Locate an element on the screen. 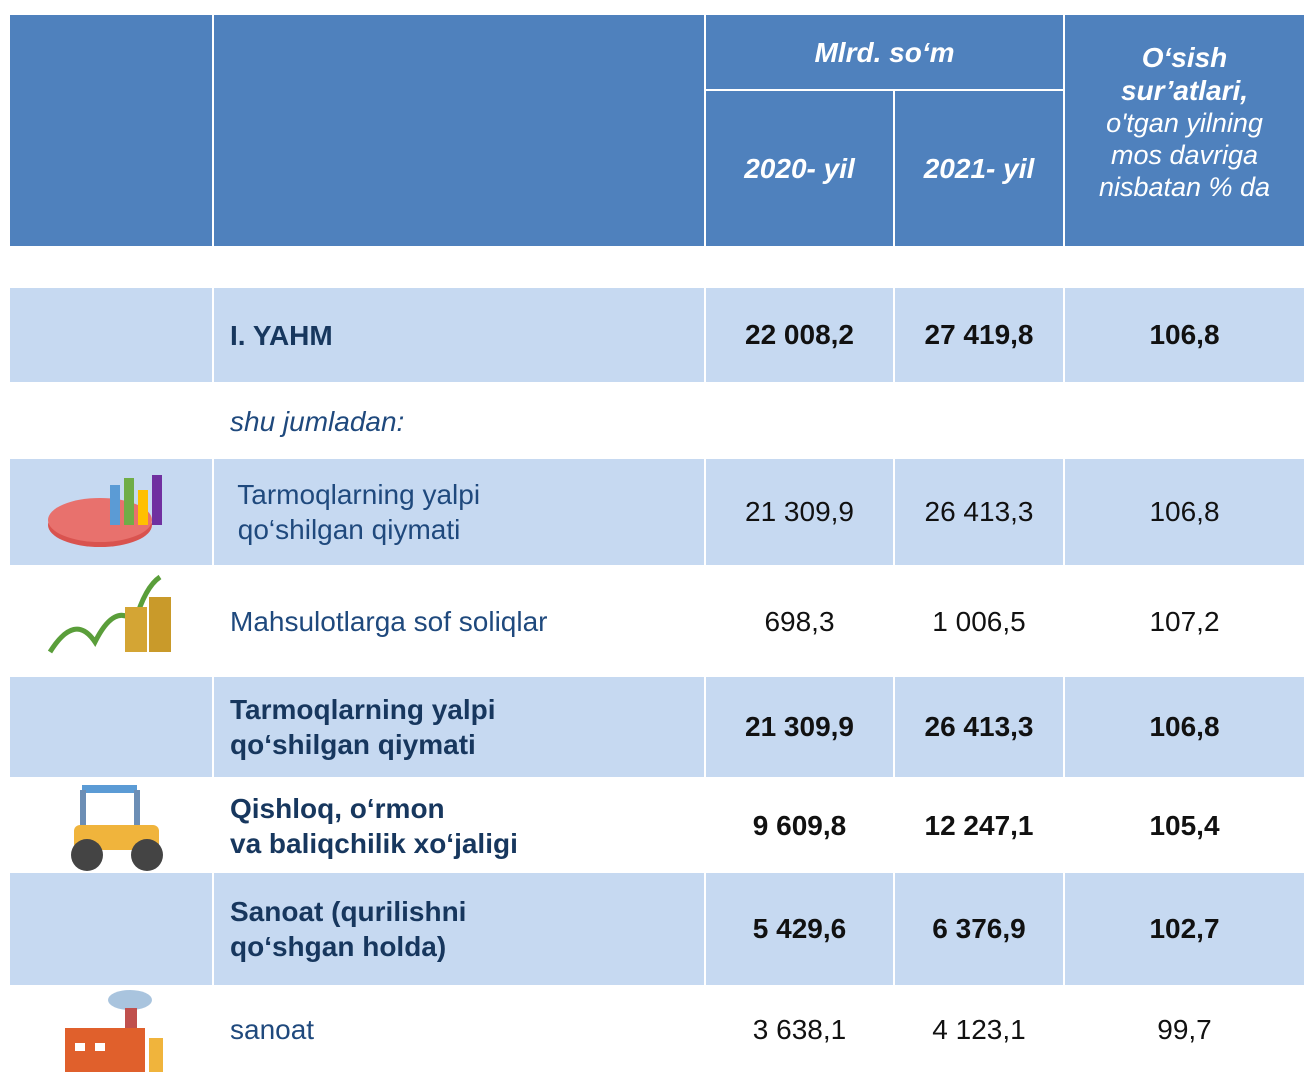 The image size is (1304, 1072). growth-subtitle: o'tgan yilning is located at coordinates (1184, 123).